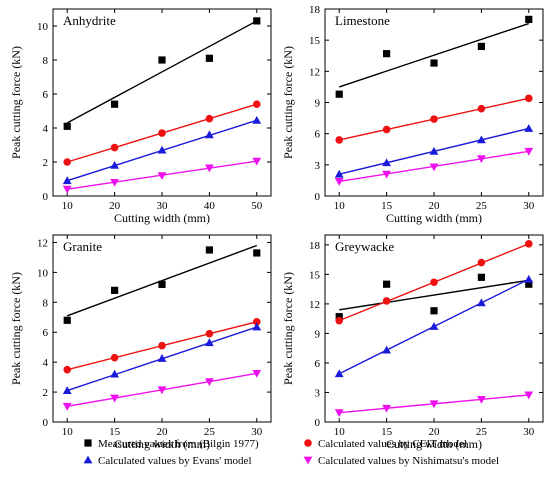 The image size is (550, 478). I want to click on panel-title: Greywacke, so click(364, 246).